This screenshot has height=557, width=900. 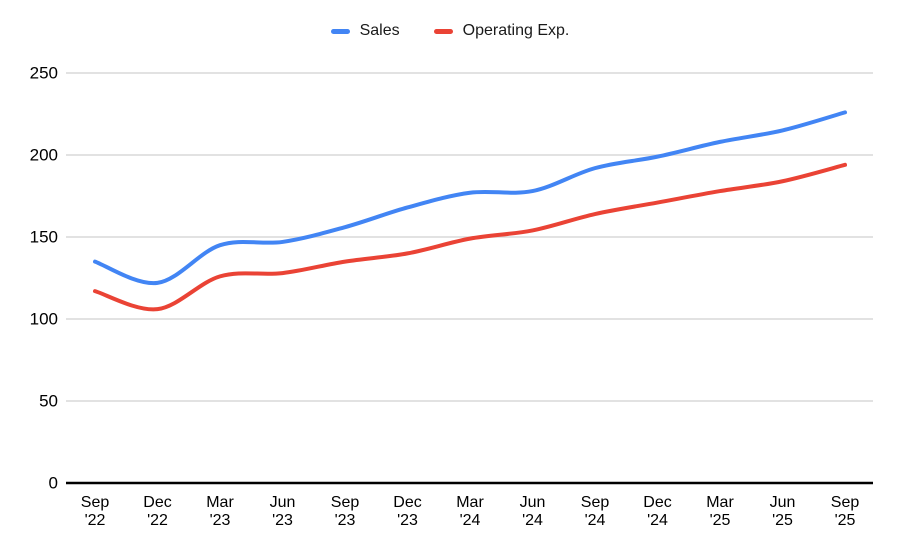 I want to click on x-axis-tick-label: Sep '25, so click(x=845, y=511).